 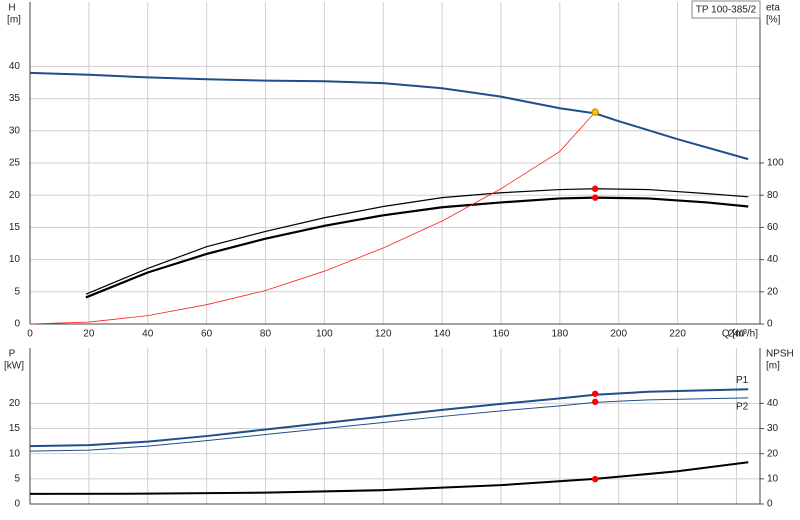 I want to click on x-tick-label: 80, so click(x=266, y=334).